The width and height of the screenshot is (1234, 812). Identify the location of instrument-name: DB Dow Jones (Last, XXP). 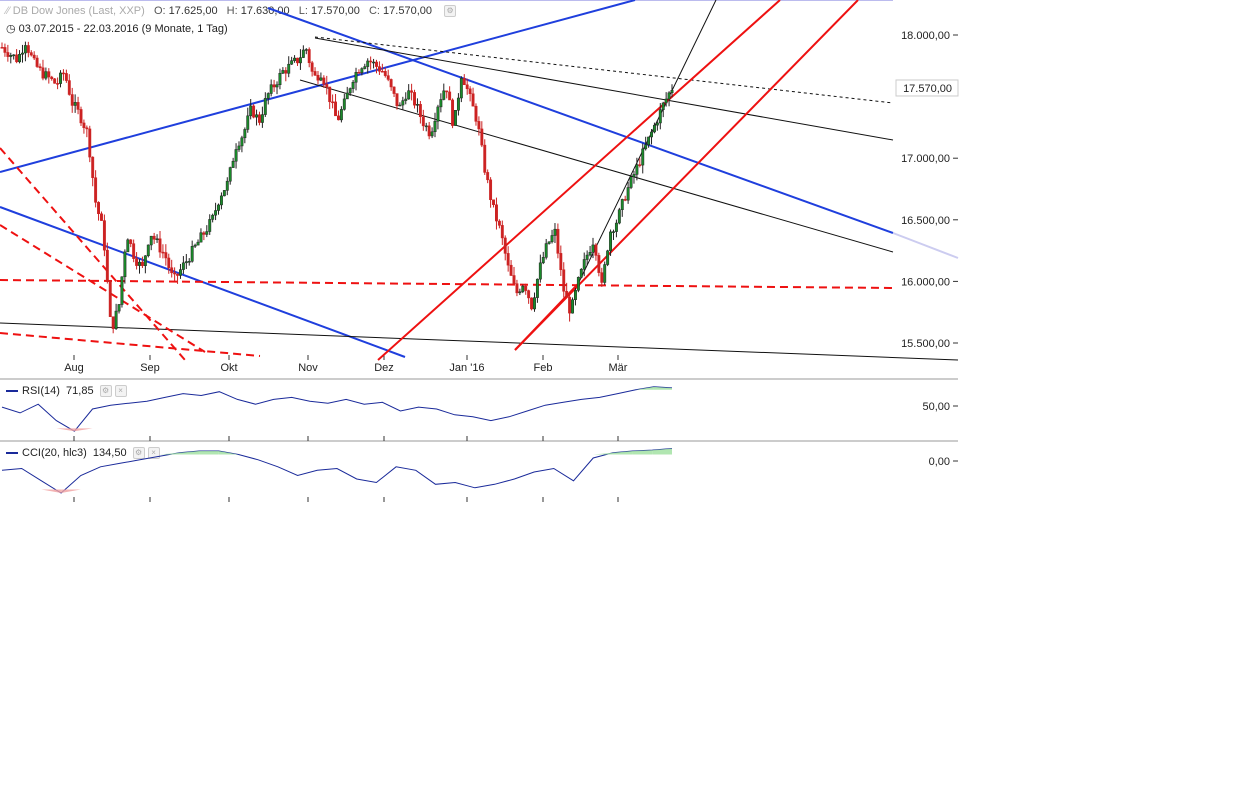
(78, 11).